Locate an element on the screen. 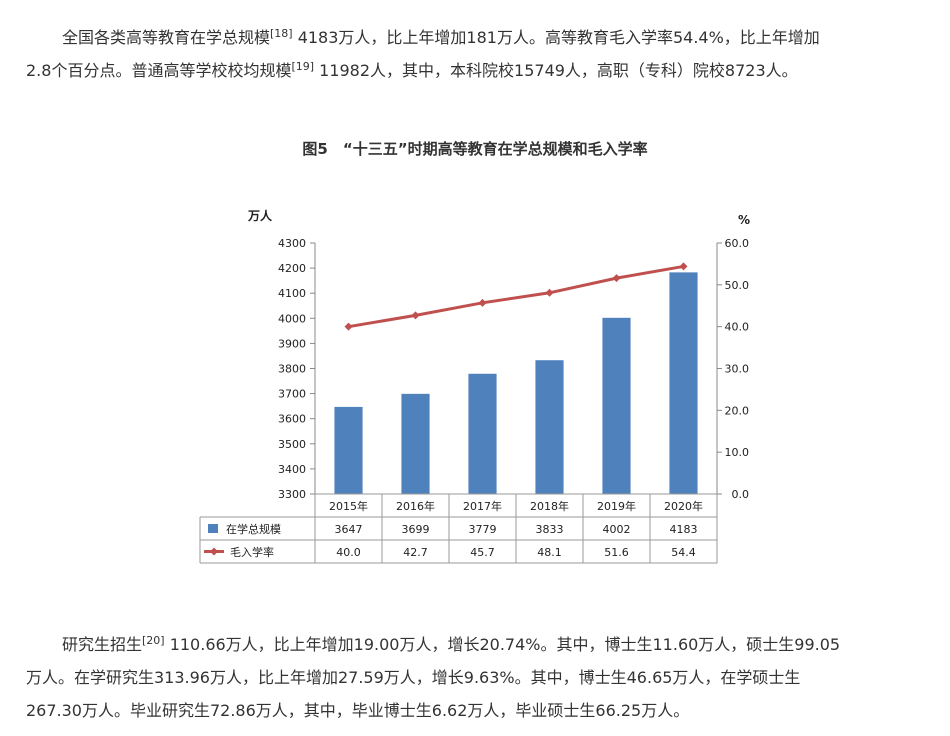 The height and width of the screenshot is (736, 950). tick-label: 10.0 is located at coordinates (737, 452).